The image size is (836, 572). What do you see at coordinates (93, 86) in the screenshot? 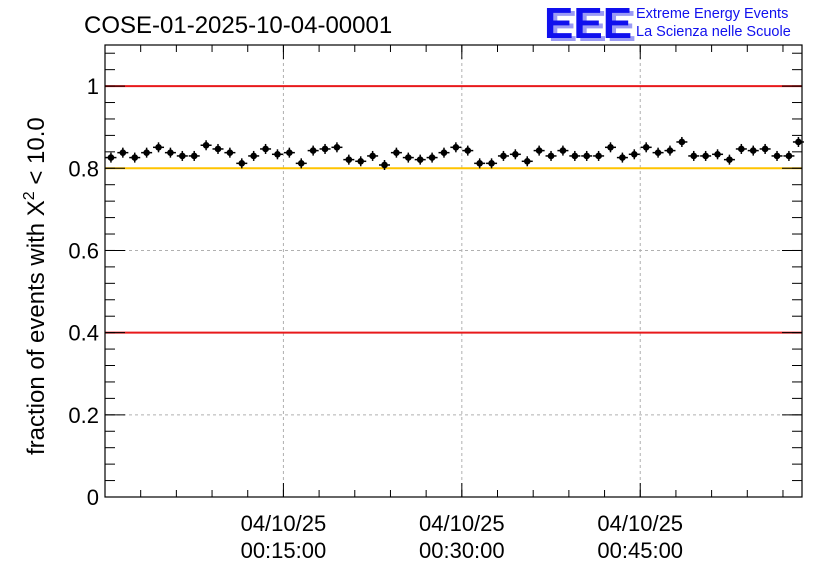
I see `y-tick-label: 1` at bounding box center [93, 86].